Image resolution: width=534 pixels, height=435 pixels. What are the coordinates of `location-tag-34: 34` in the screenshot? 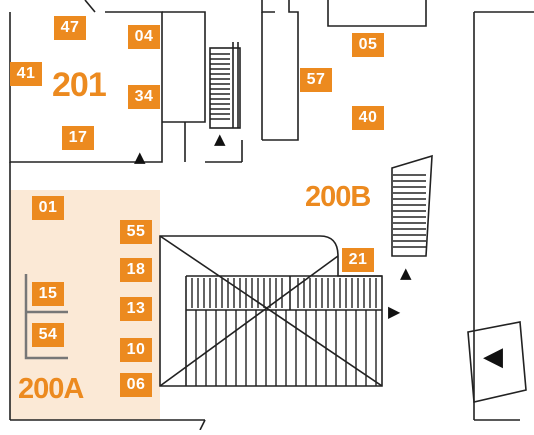 It's located at (144, 97).